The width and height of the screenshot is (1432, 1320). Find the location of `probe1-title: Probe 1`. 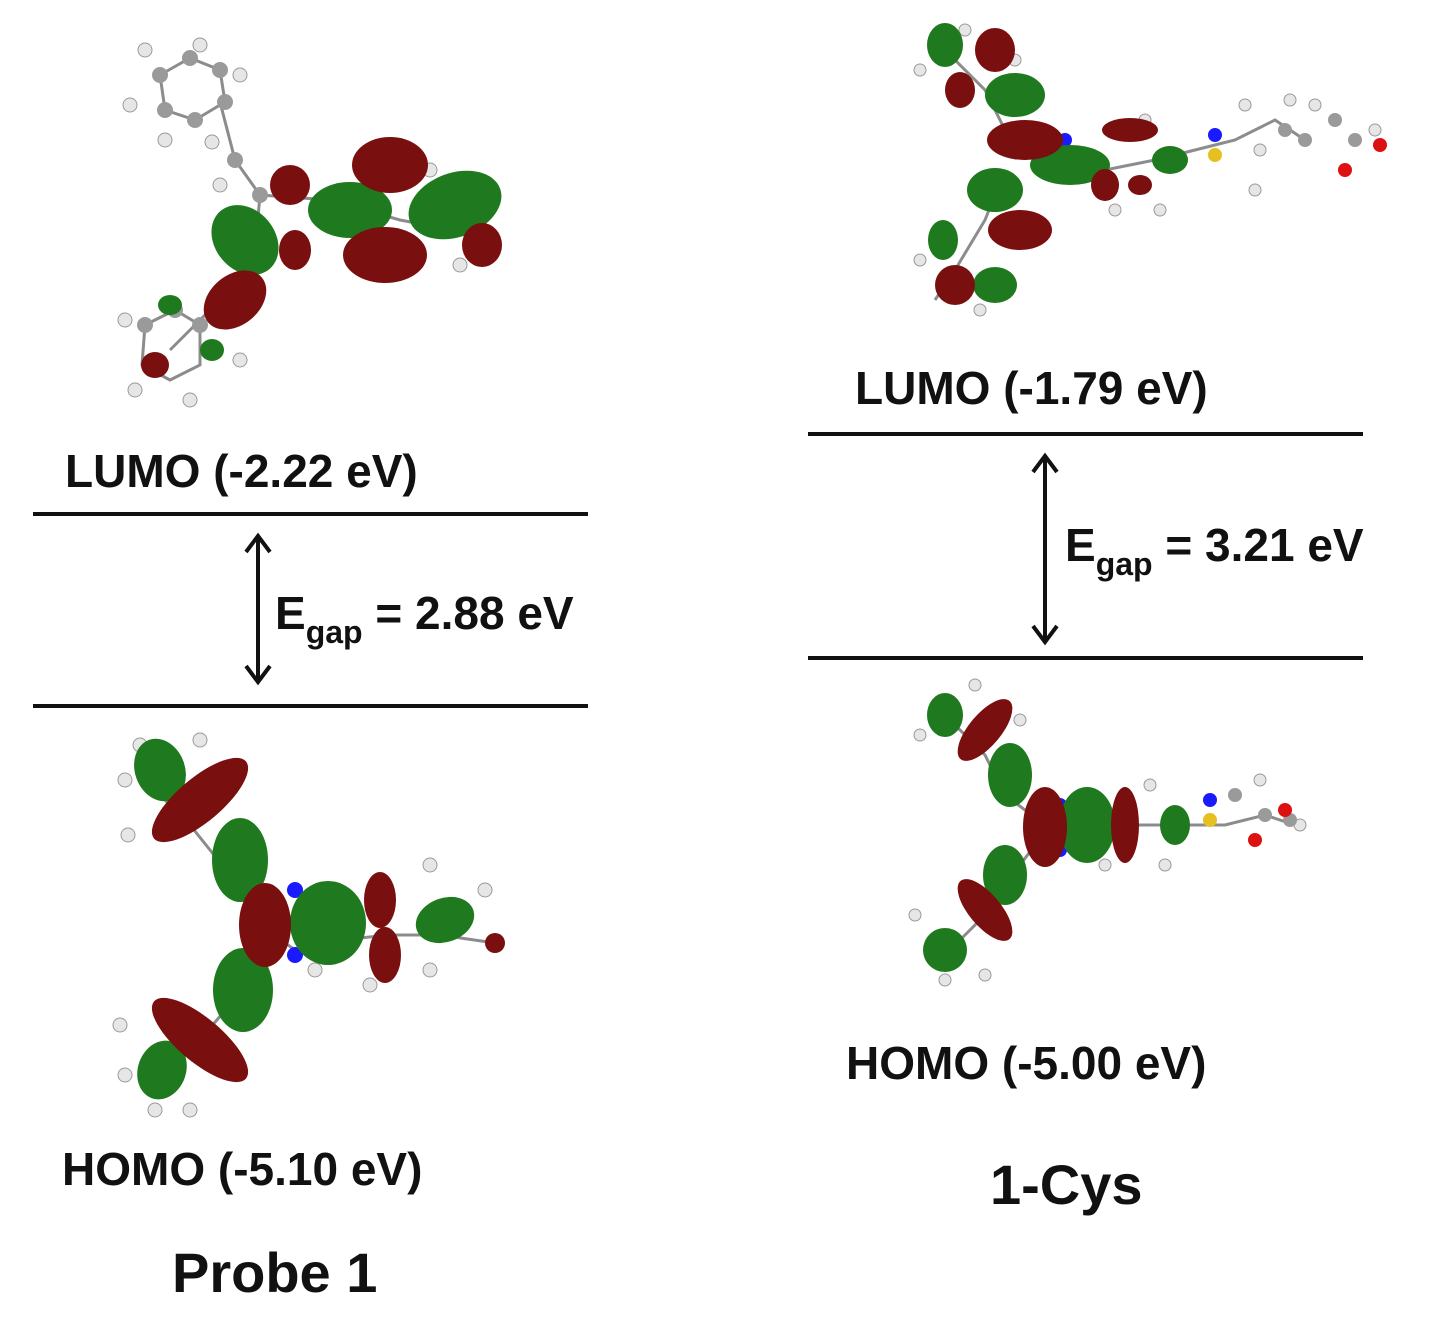

probe1-title: Probe 1 is located at coordinates (275, 1272).